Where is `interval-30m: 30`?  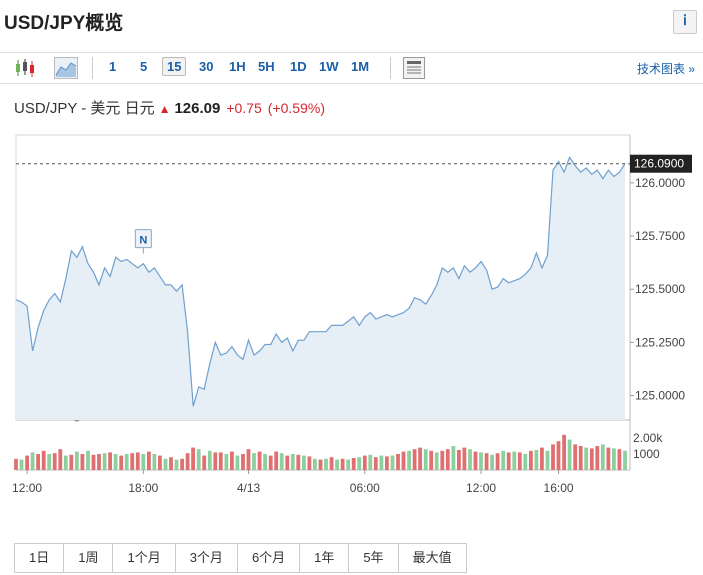
interval-30m: 30 is located at coordinates (206, 66).